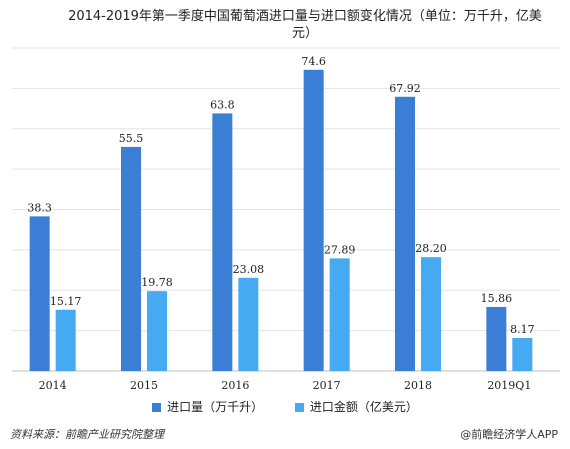 The height and width of the screenshot is (449, 570). Describe the element at coordinates (340, 249) in the screenshot. I see `data-label-import-value-2017: 27.89` at that location.